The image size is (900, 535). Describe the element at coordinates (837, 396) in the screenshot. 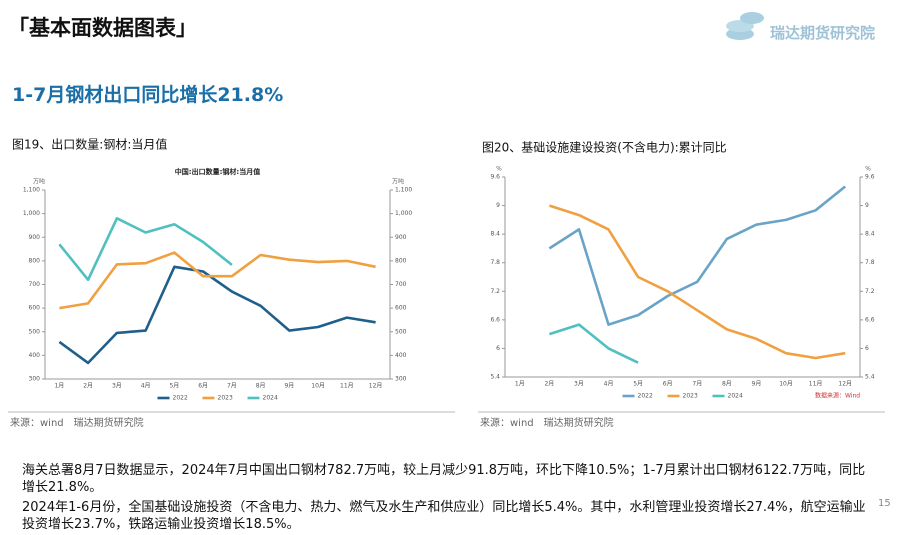

I see `chart-note: 数据来源：Wind` at that location.